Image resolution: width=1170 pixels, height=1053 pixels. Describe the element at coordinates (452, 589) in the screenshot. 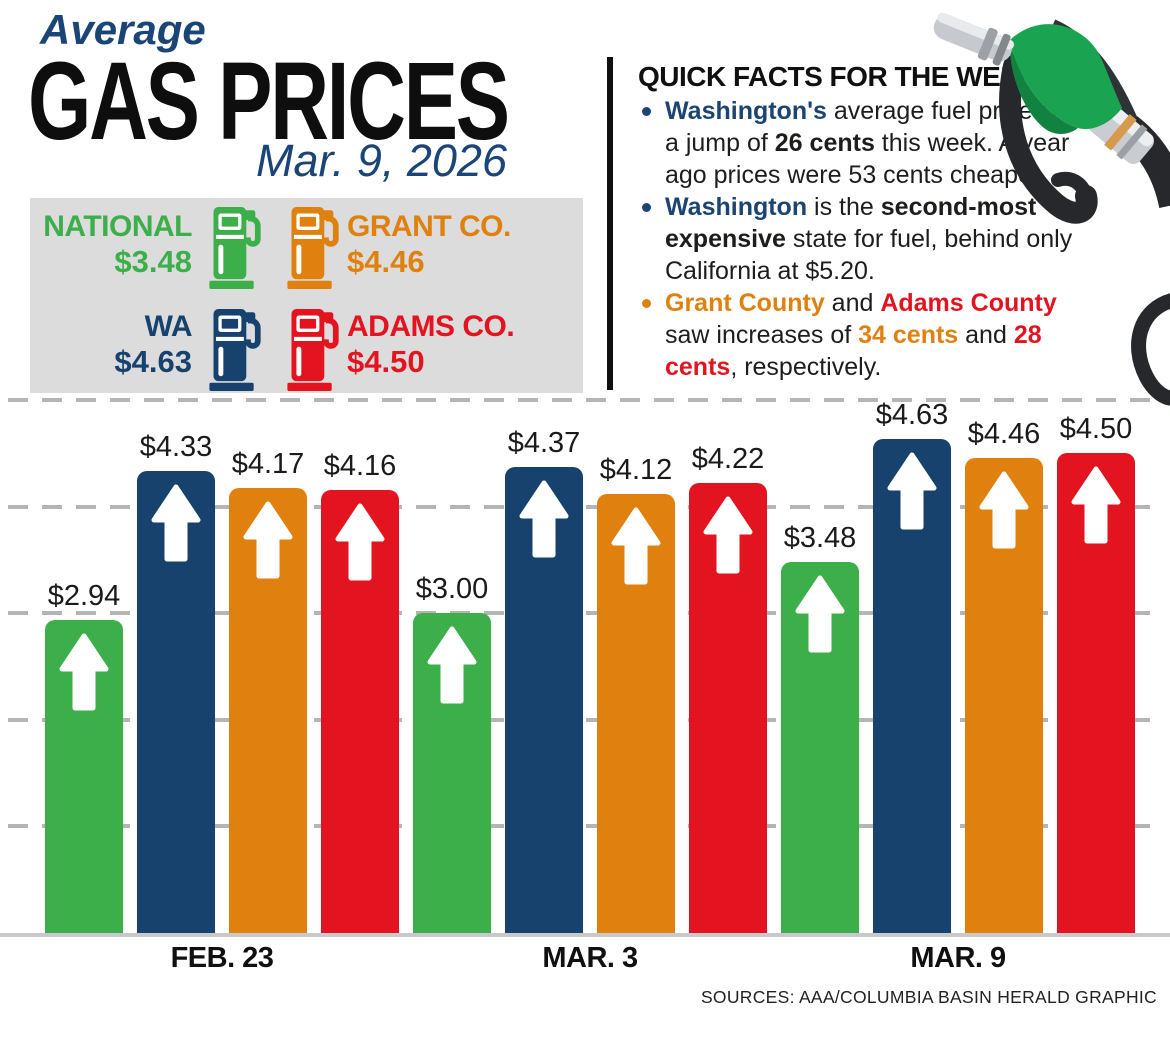

I see `bar-value-label: $3.00` at that location.